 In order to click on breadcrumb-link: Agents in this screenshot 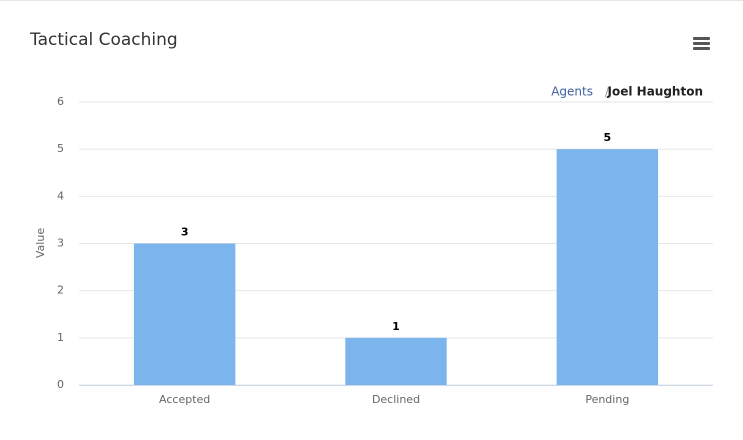, I will do `click(572, 92)`.